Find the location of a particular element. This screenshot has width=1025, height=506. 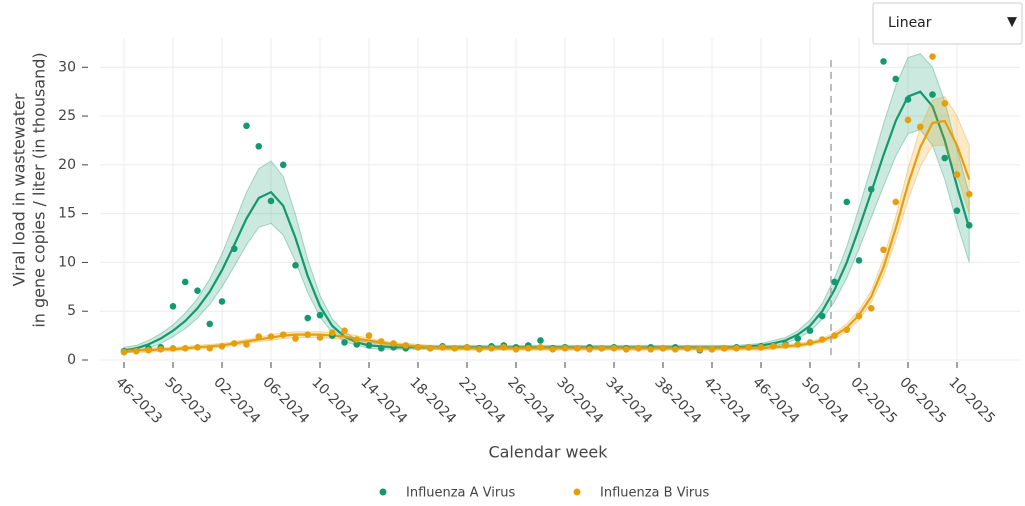

x-axis-label: Calendar week is located at coordinates (548, 452).